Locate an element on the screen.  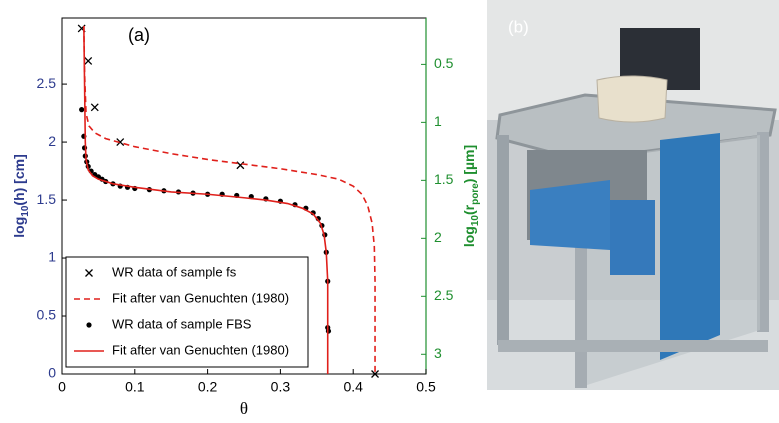
rail is located at coordinates (633, 346).